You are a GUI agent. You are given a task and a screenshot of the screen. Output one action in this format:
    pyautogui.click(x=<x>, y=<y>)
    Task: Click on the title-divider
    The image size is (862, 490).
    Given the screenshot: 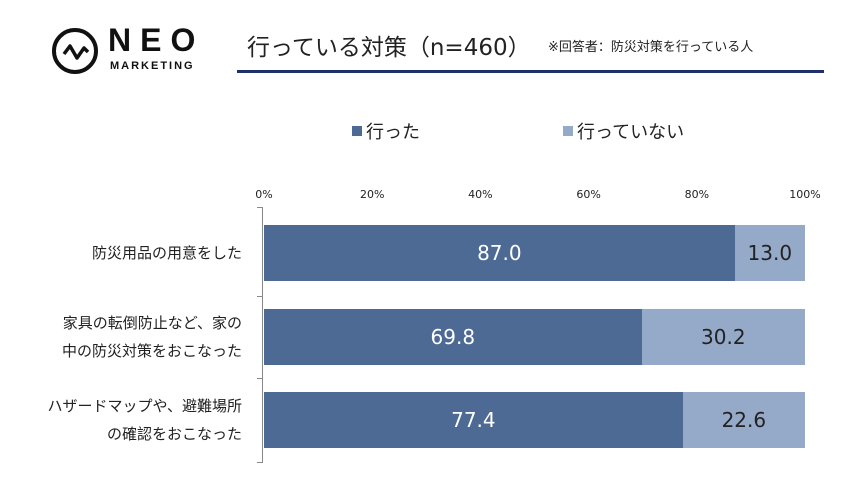 What is the action you would take?
    pyautogui.click(x=530, y=71)
    